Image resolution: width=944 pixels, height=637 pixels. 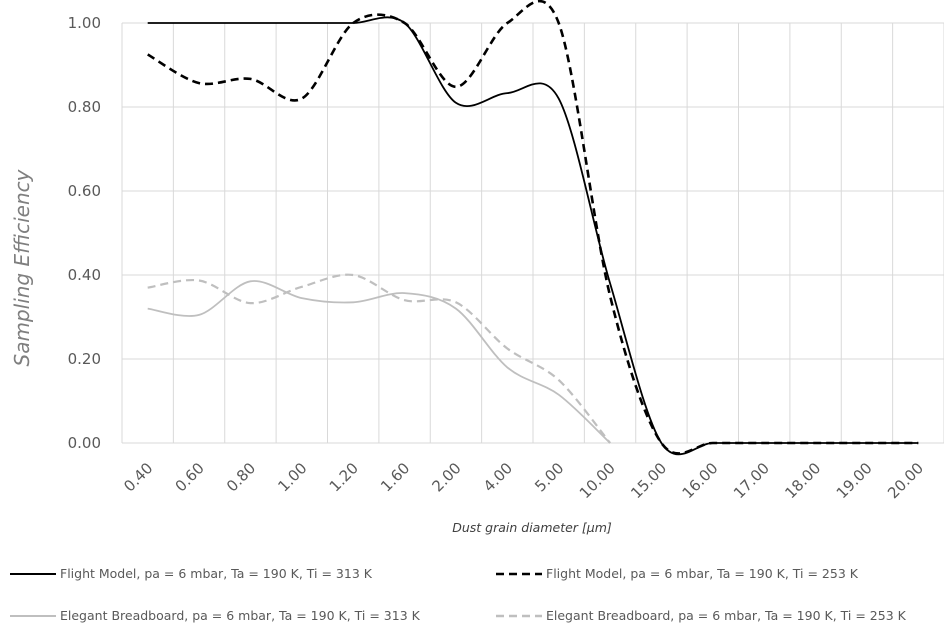 I want to click on y-tick-label: 0.00, so click(x=84, y=443).